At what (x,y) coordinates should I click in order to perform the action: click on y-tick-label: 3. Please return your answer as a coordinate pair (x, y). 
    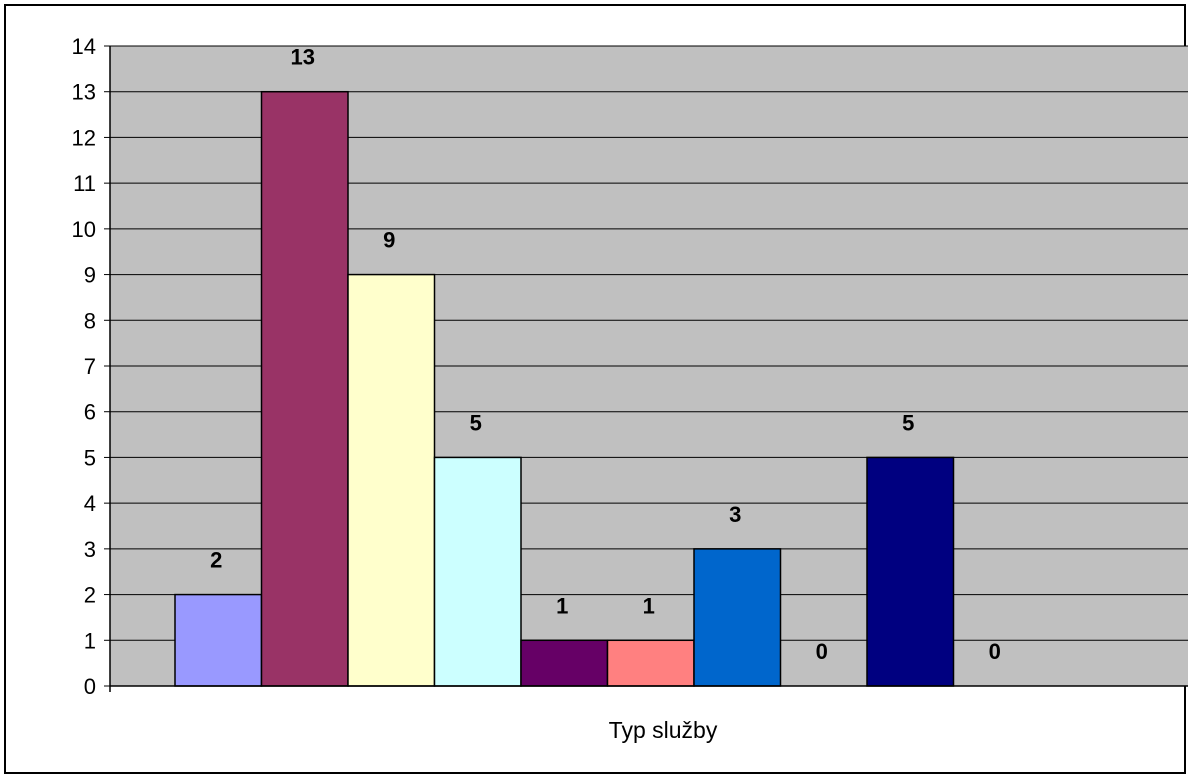
    Looking at the image, I should click on (90, 549).